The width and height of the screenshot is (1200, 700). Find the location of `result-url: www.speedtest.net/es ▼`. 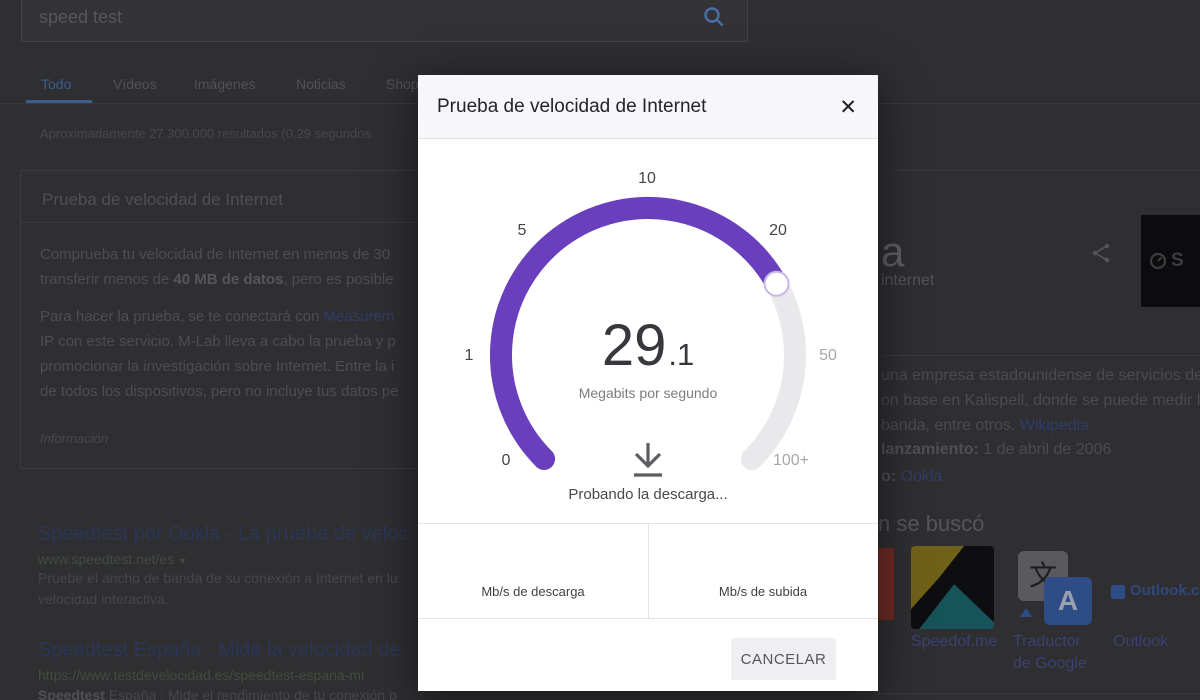

result-url: www.speedtest.net/es ▼ is located at coordinates (112, 559).